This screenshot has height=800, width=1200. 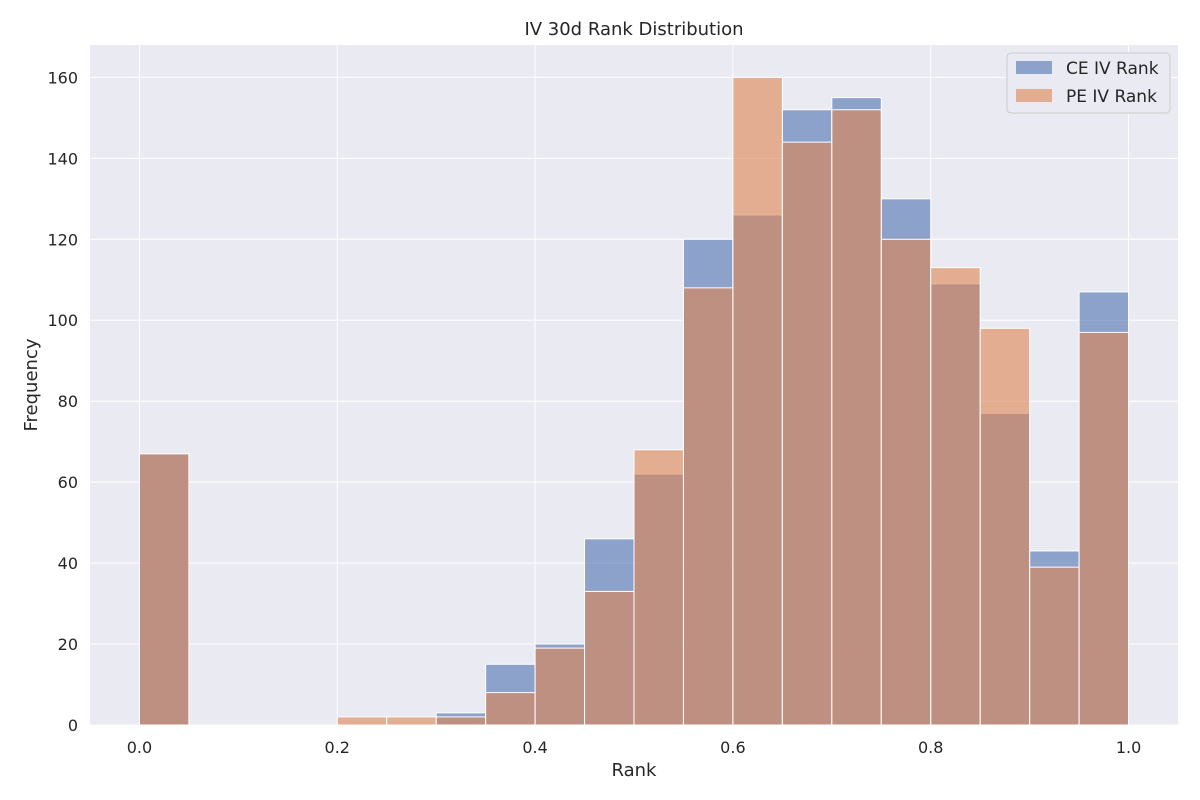 I want to click on x-tick-label: 0.8, so click(x=930, y=747).